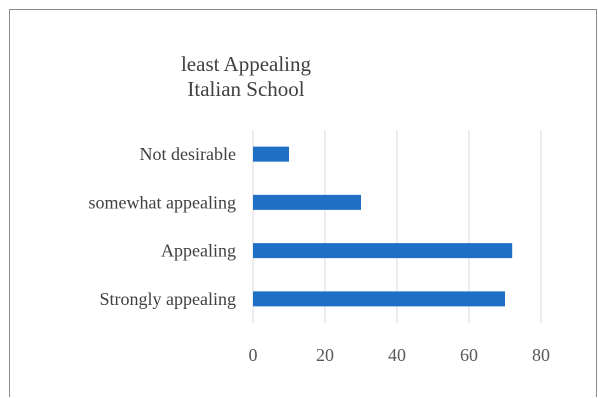 This screenshot has height=398, width=598. What do you see at coordinates (469, 355) in the screenshot?
I see `x-tick-label: 60` at bounding box center [469, 355].